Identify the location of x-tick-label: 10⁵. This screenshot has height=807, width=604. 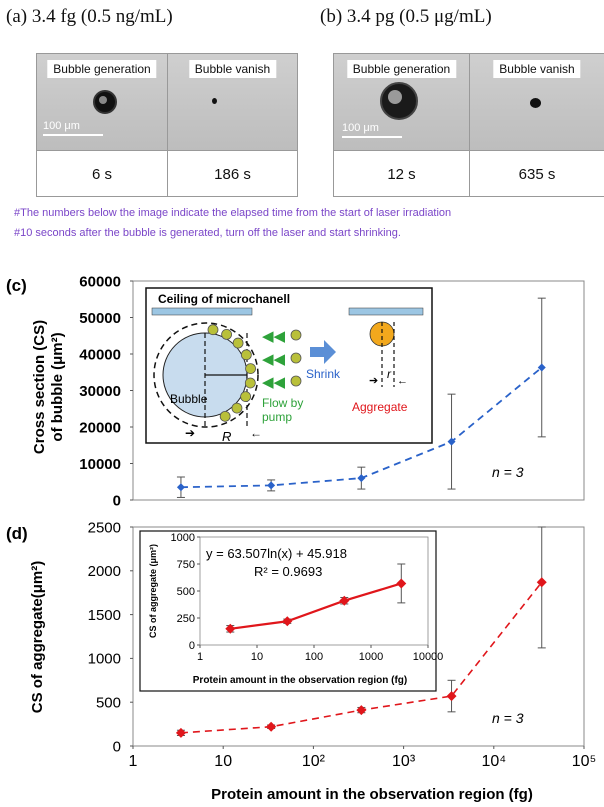
(584, 761).